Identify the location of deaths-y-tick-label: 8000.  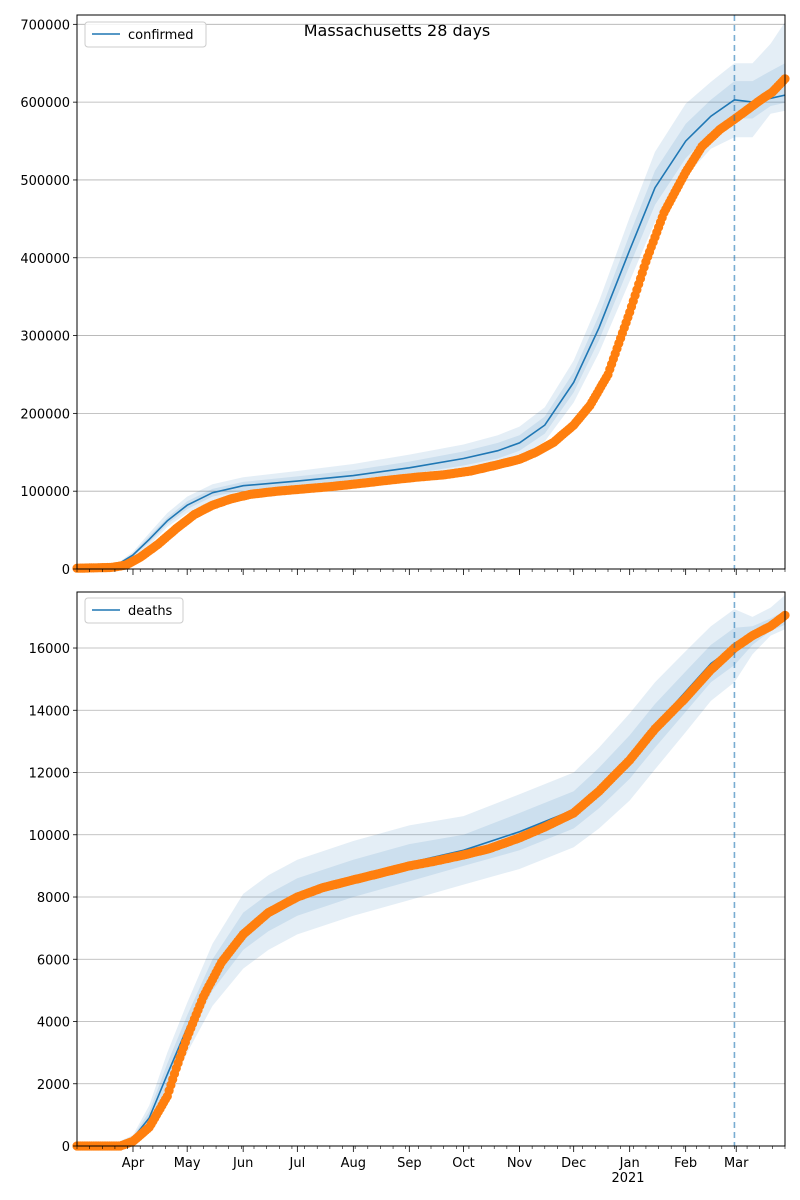
(53, 898).